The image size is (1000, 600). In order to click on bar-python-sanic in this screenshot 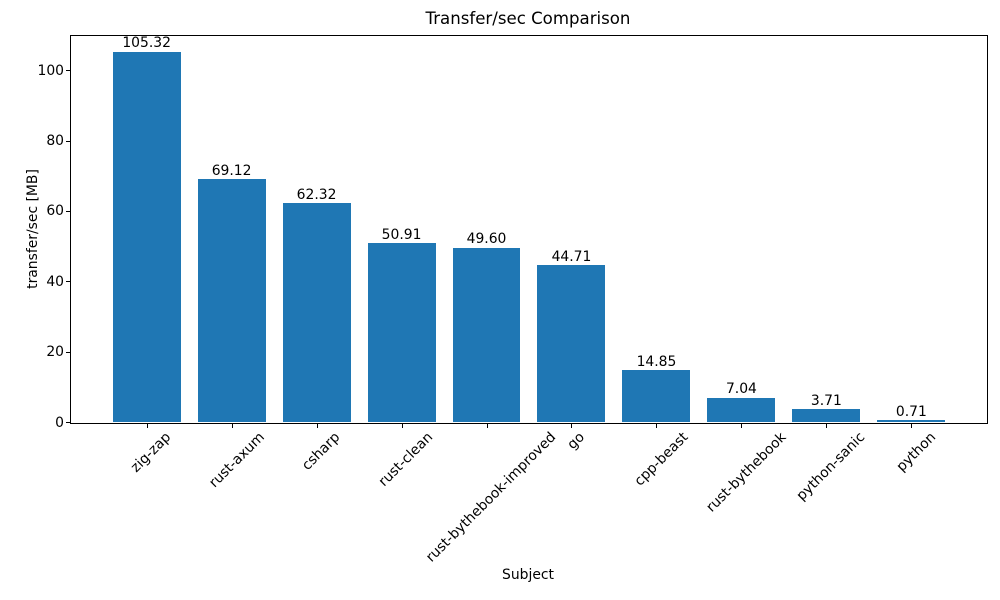, I will do `click(826, 416)`.